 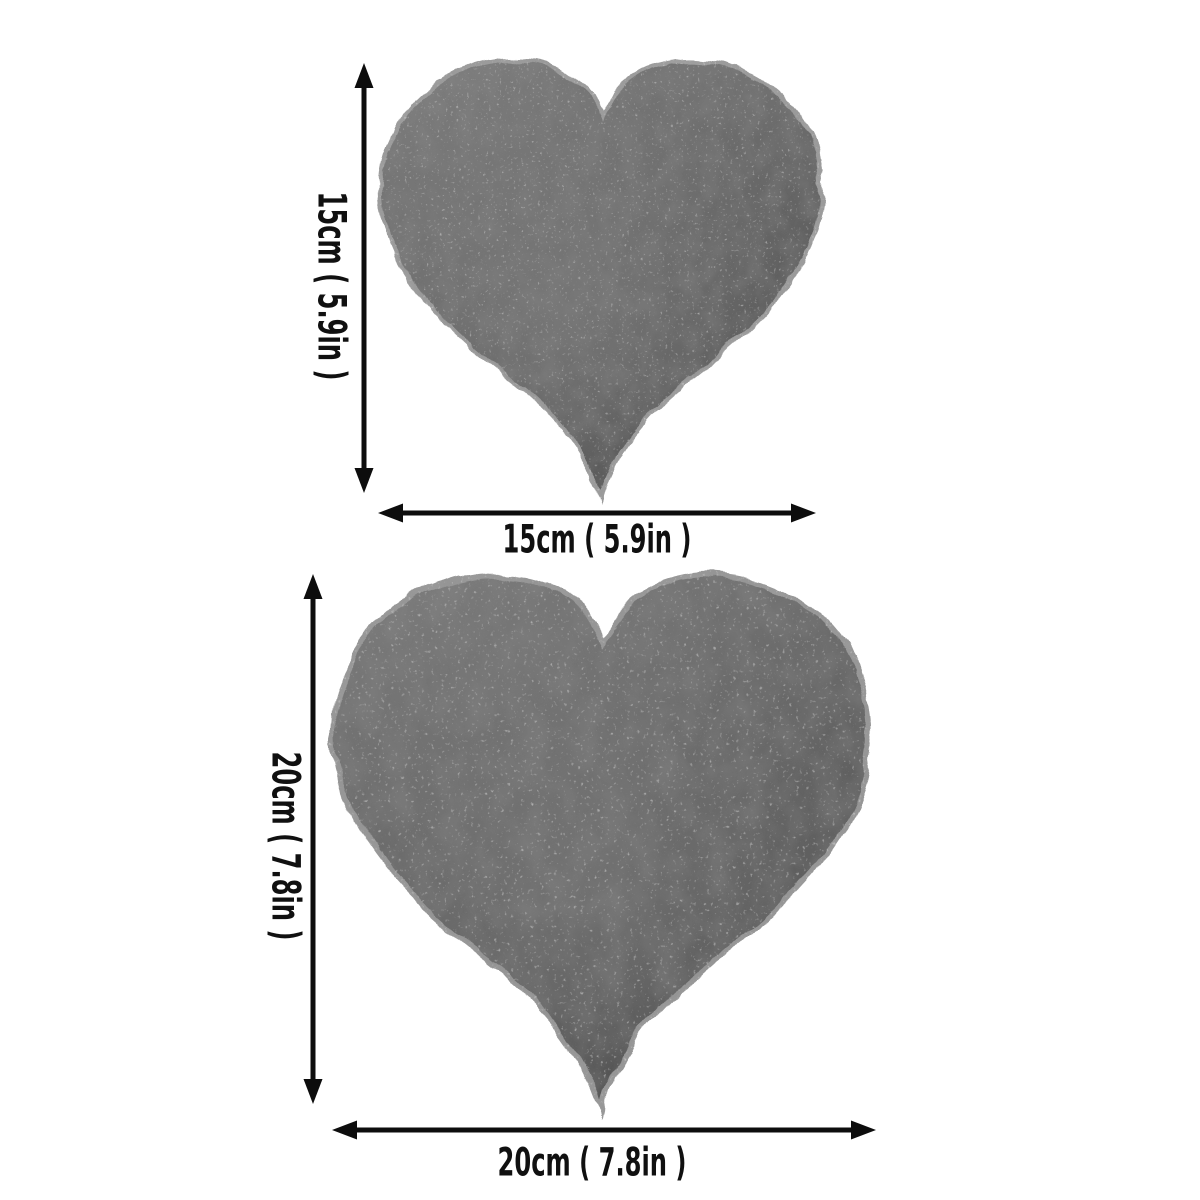 I want to click on small-heart-height-label: 15cm ( 5.9in ), so click(x=331, y=286).